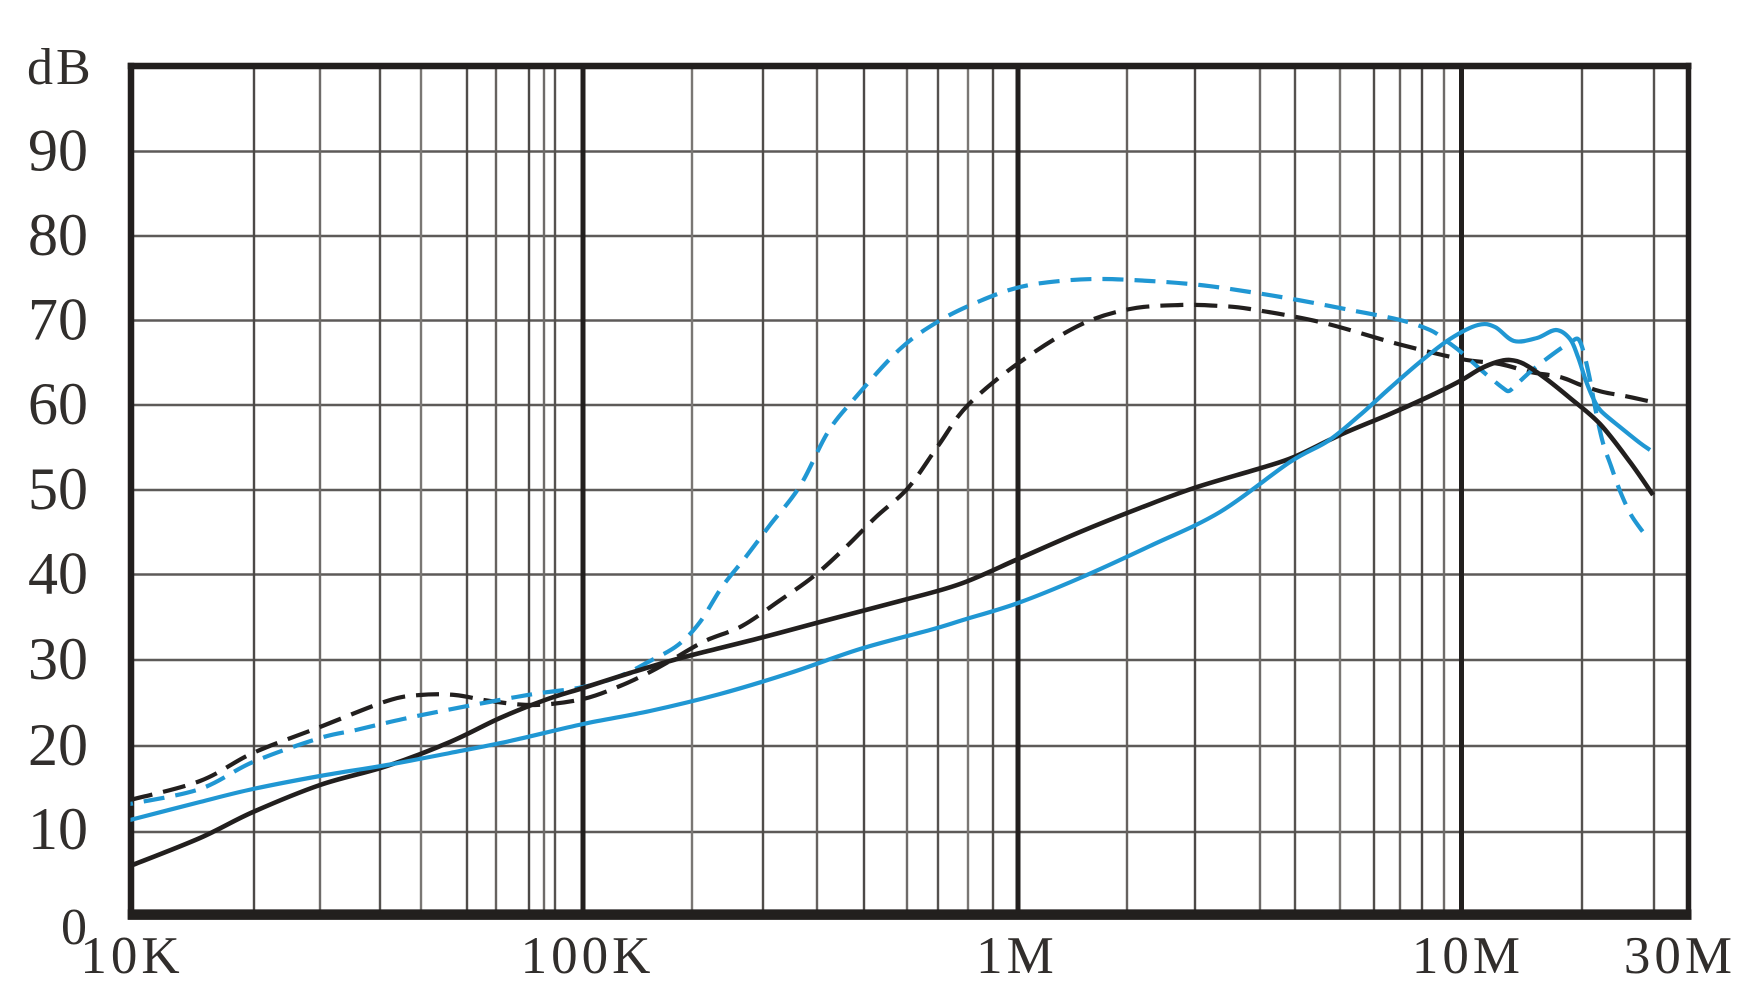 The width and height of the screenshot is (1761, 1008). Describe the element at coordinates (131, 956) in the screenshot. I see `svg-text: 10K` at that location.